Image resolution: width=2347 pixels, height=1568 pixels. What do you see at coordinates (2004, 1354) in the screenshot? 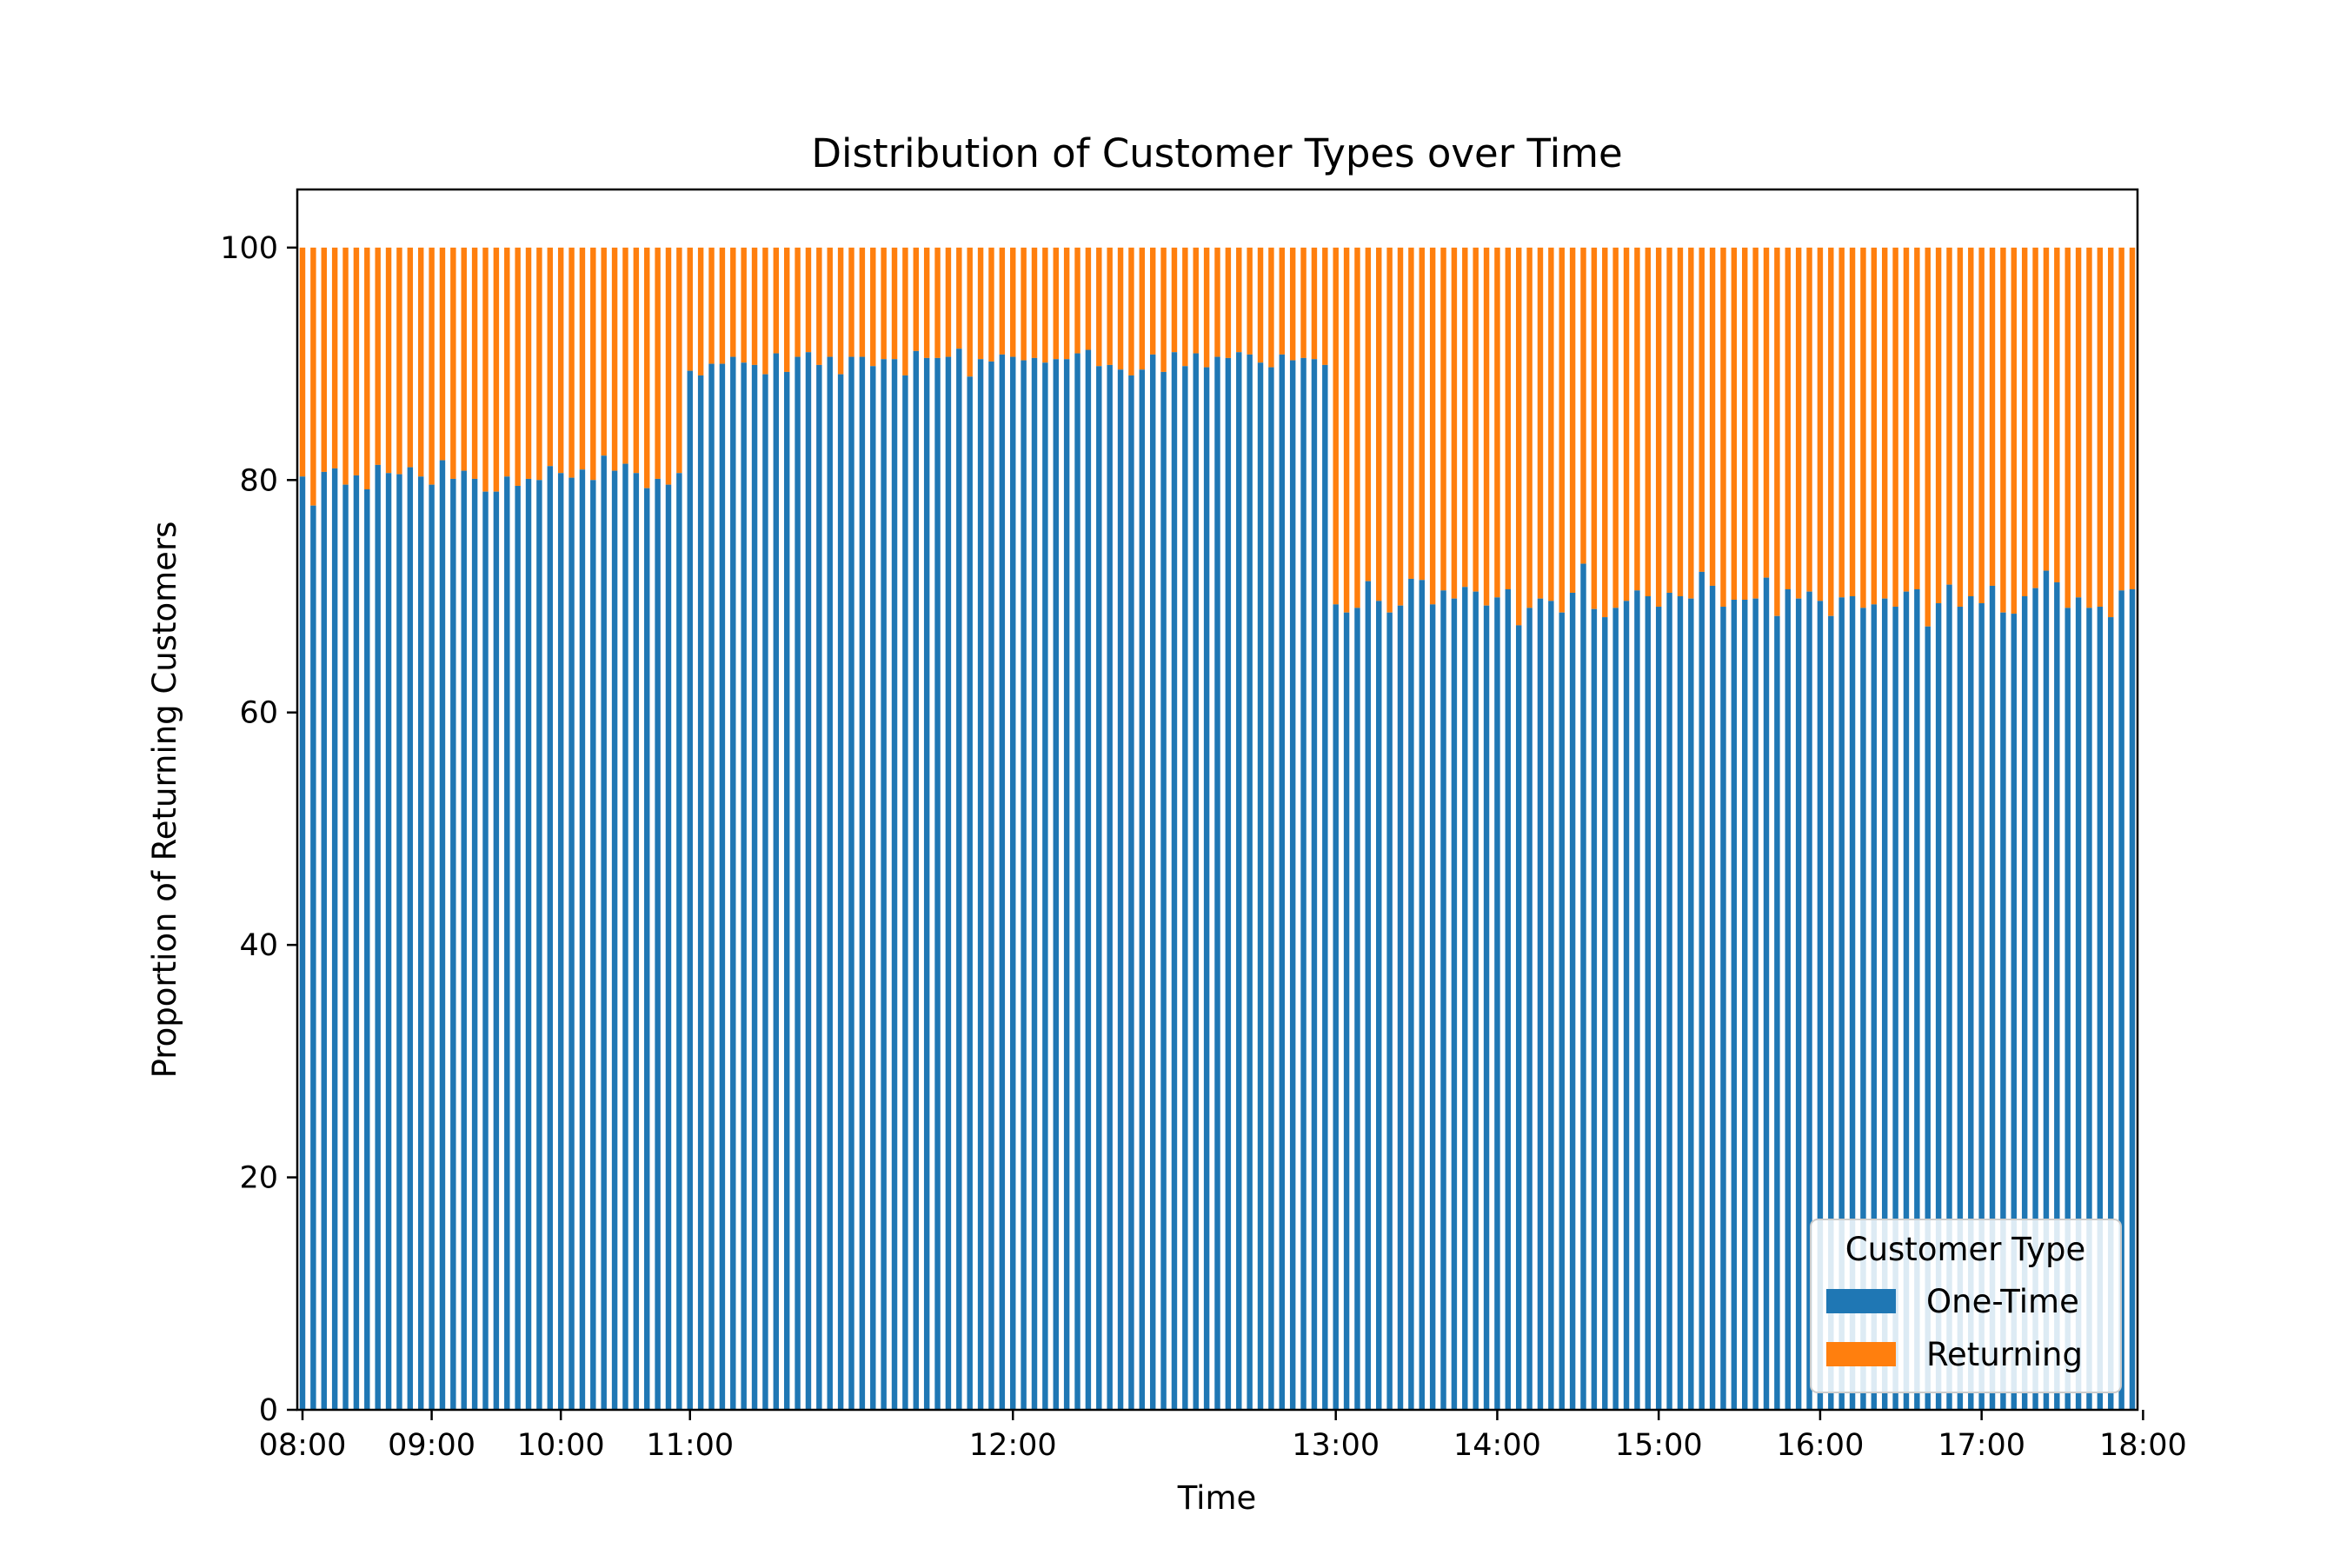
I see `legend-label-returning: Returning` at bounding box center [2004, 1354].